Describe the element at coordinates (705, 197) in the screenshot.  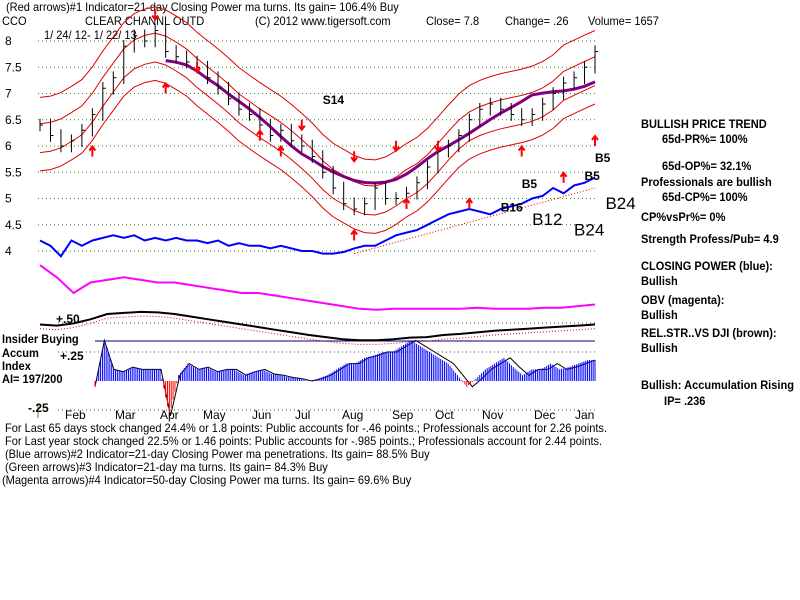
I see `cp-value: 65d-CP%= 100%` at that location.